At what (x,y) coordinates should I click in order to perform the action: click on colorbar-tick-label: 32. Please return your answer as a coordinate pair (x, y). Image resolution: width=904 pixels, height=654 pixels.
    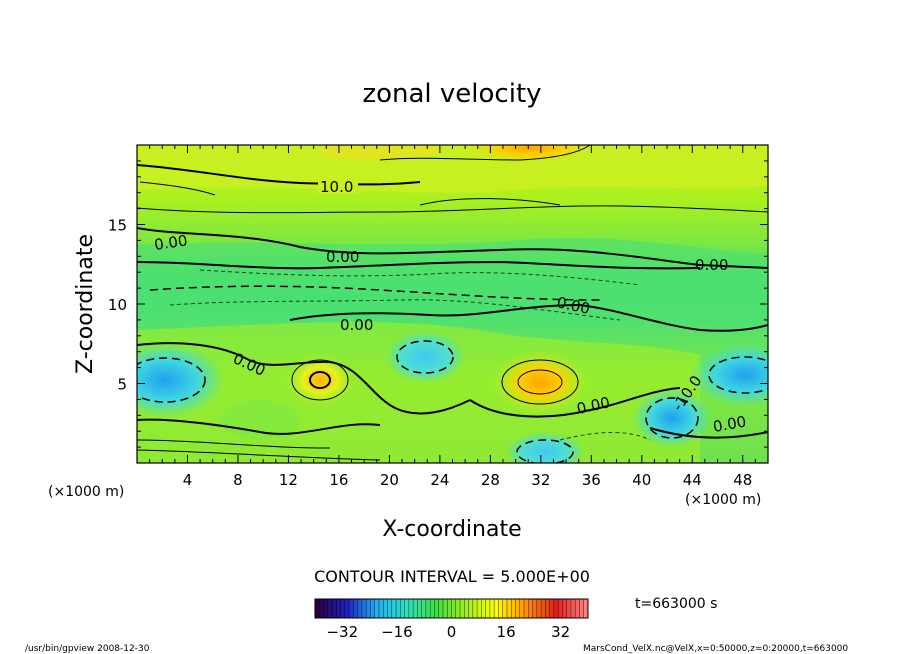
    Looking at the image, I should click on (560, 632).